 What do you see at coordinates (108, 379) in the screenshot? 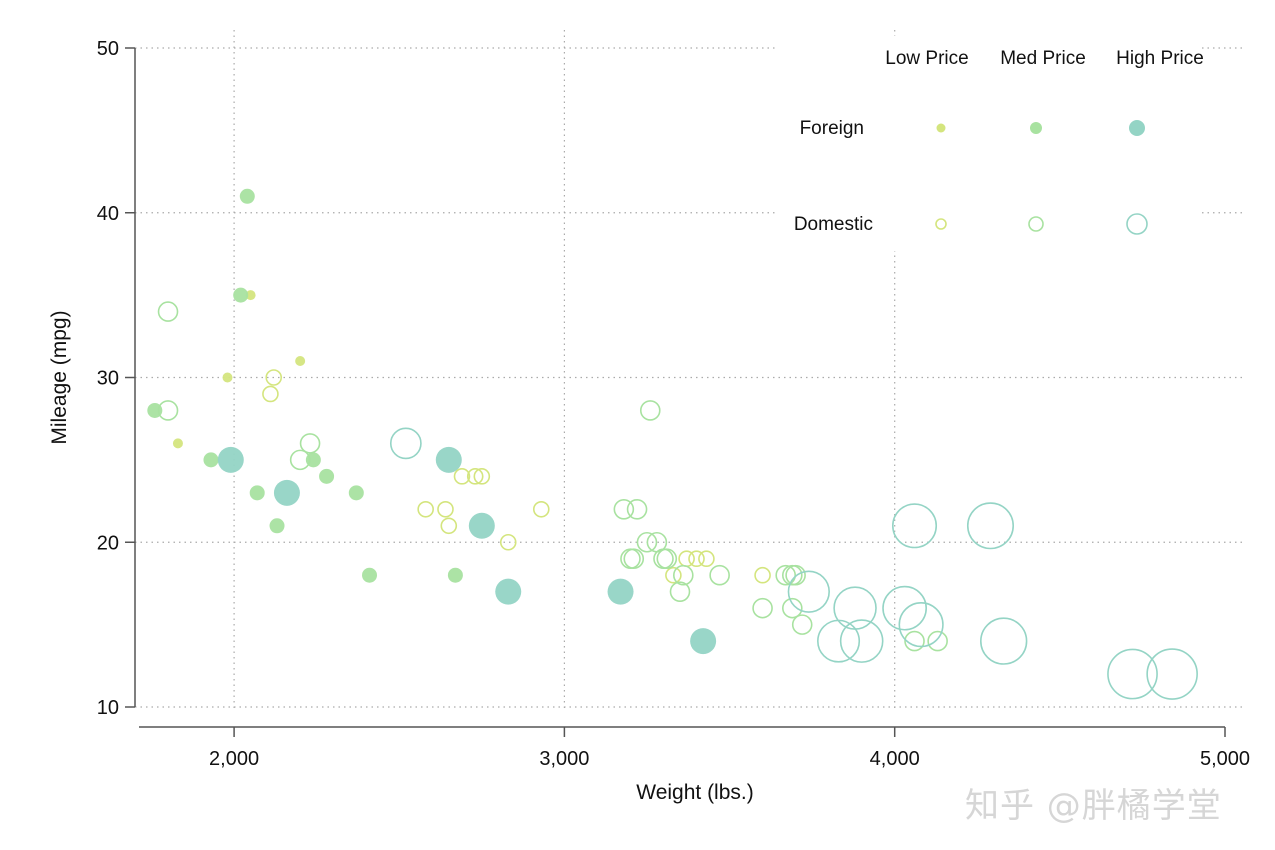
I see `y-tick-label: 30` at bounding box center [108, 379].